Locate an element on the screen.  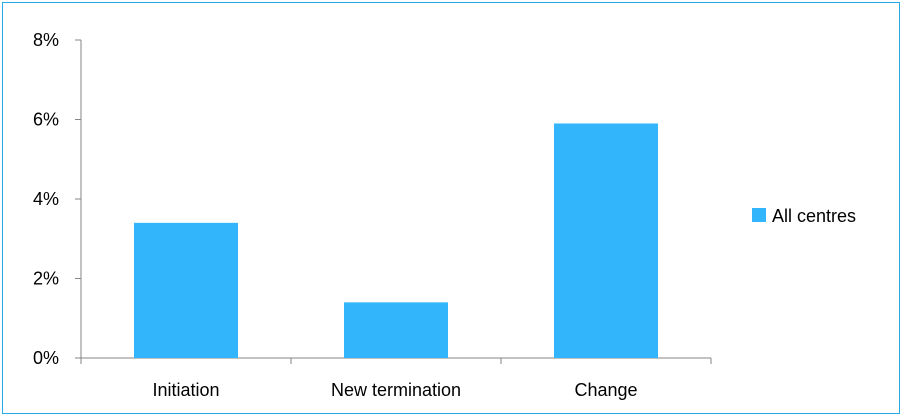
x-tick-label: Change is located at coordinates (605, 390).